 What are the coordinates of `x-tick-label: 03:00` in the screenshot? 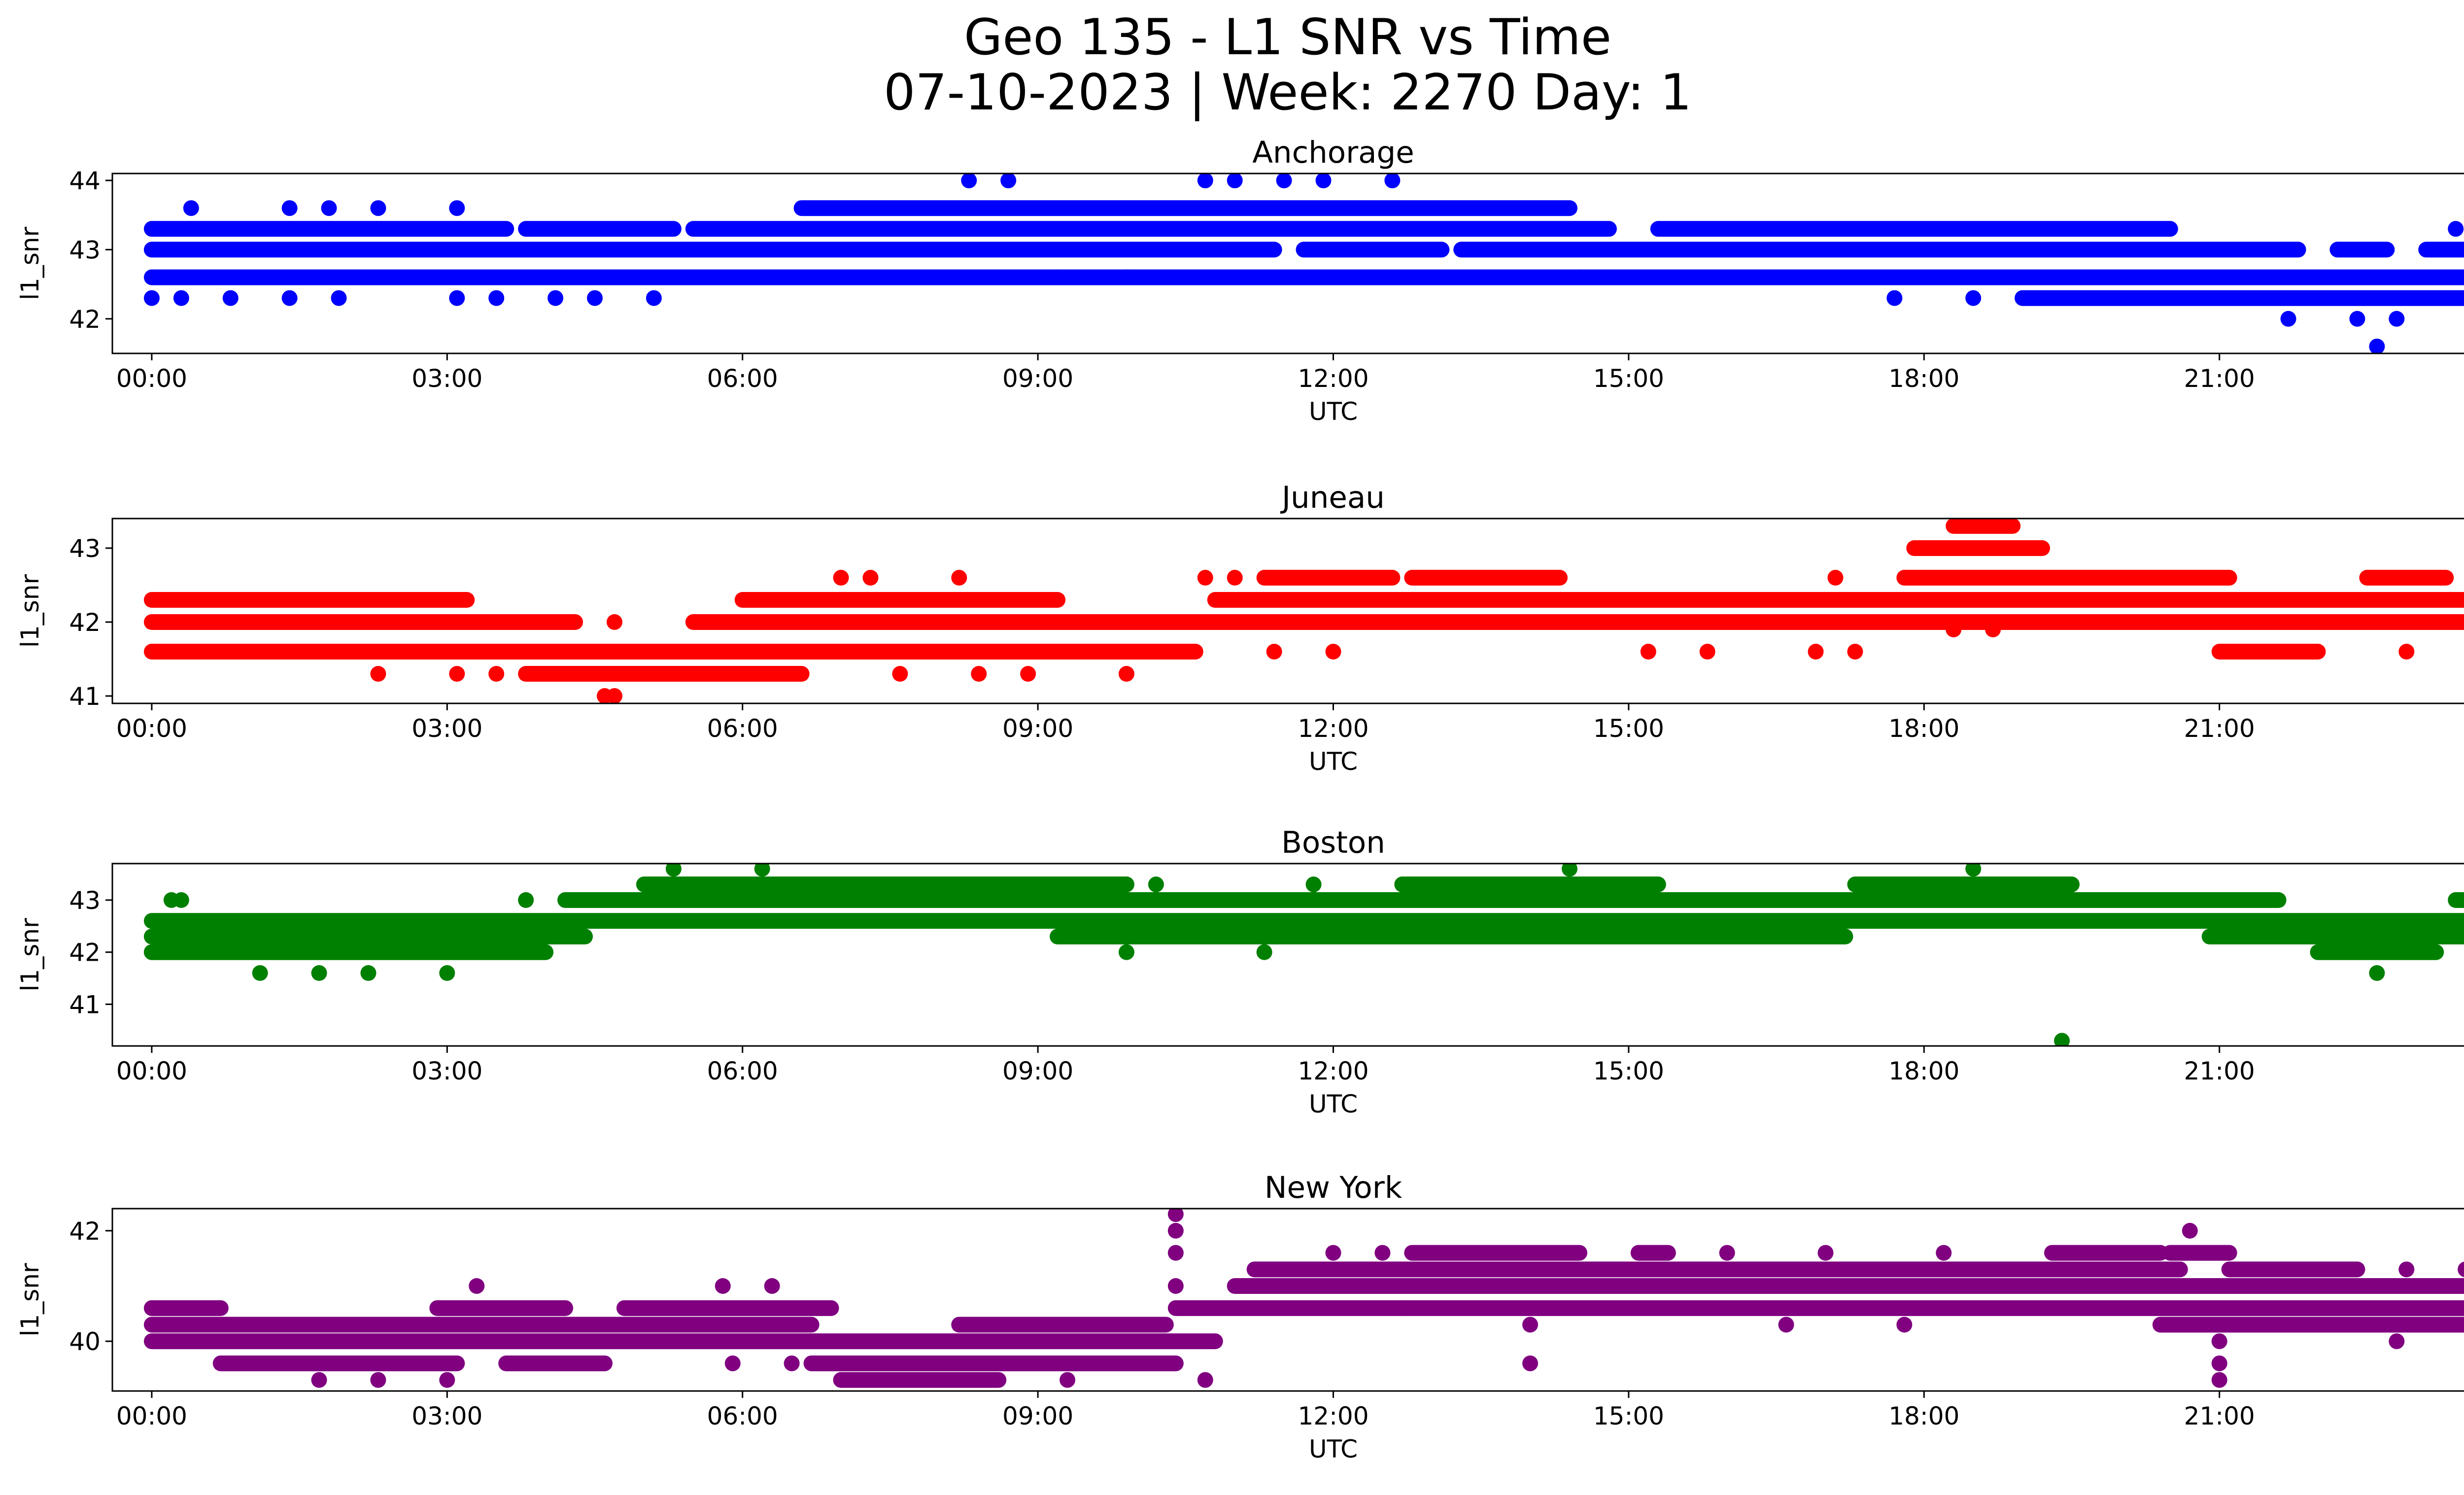 It's located at (446, 1416).